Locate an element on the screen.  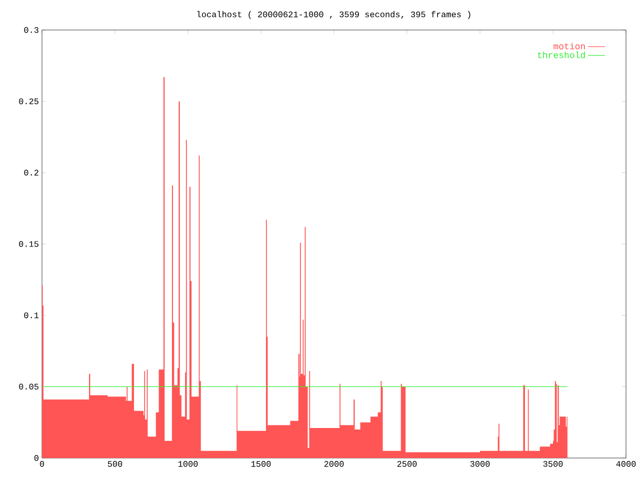
y-tick-label: 0.3 is located at coordinates (31, 30).